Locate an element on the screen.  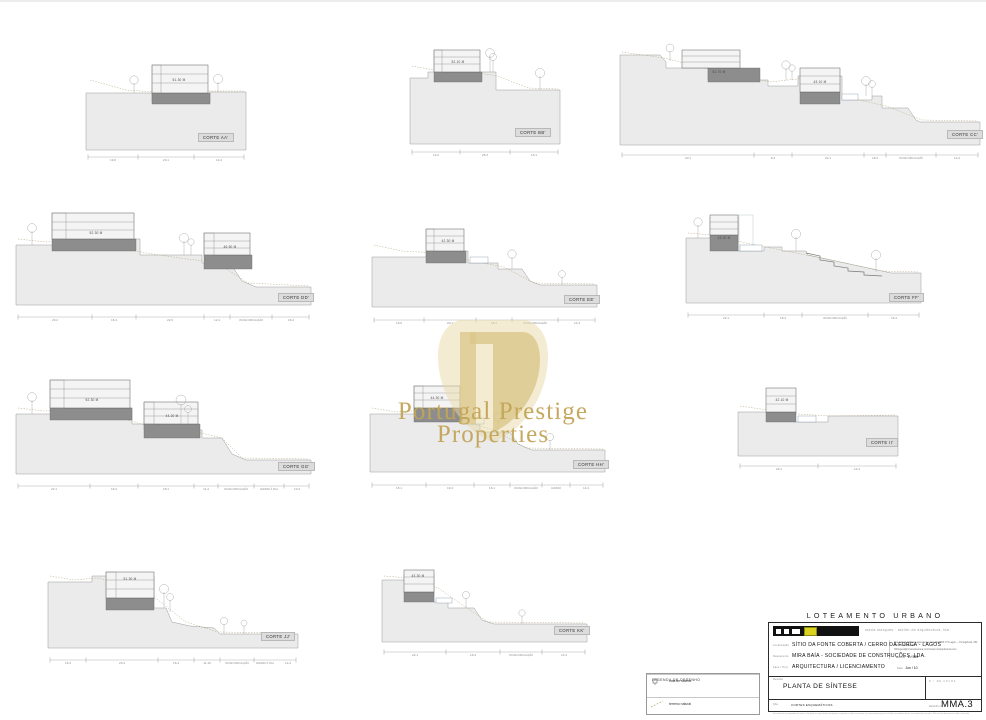
section-corte-bb: 52.10 M CORTE BB' 14.2 25.3 15.1 is located at coordinates (485, 102).